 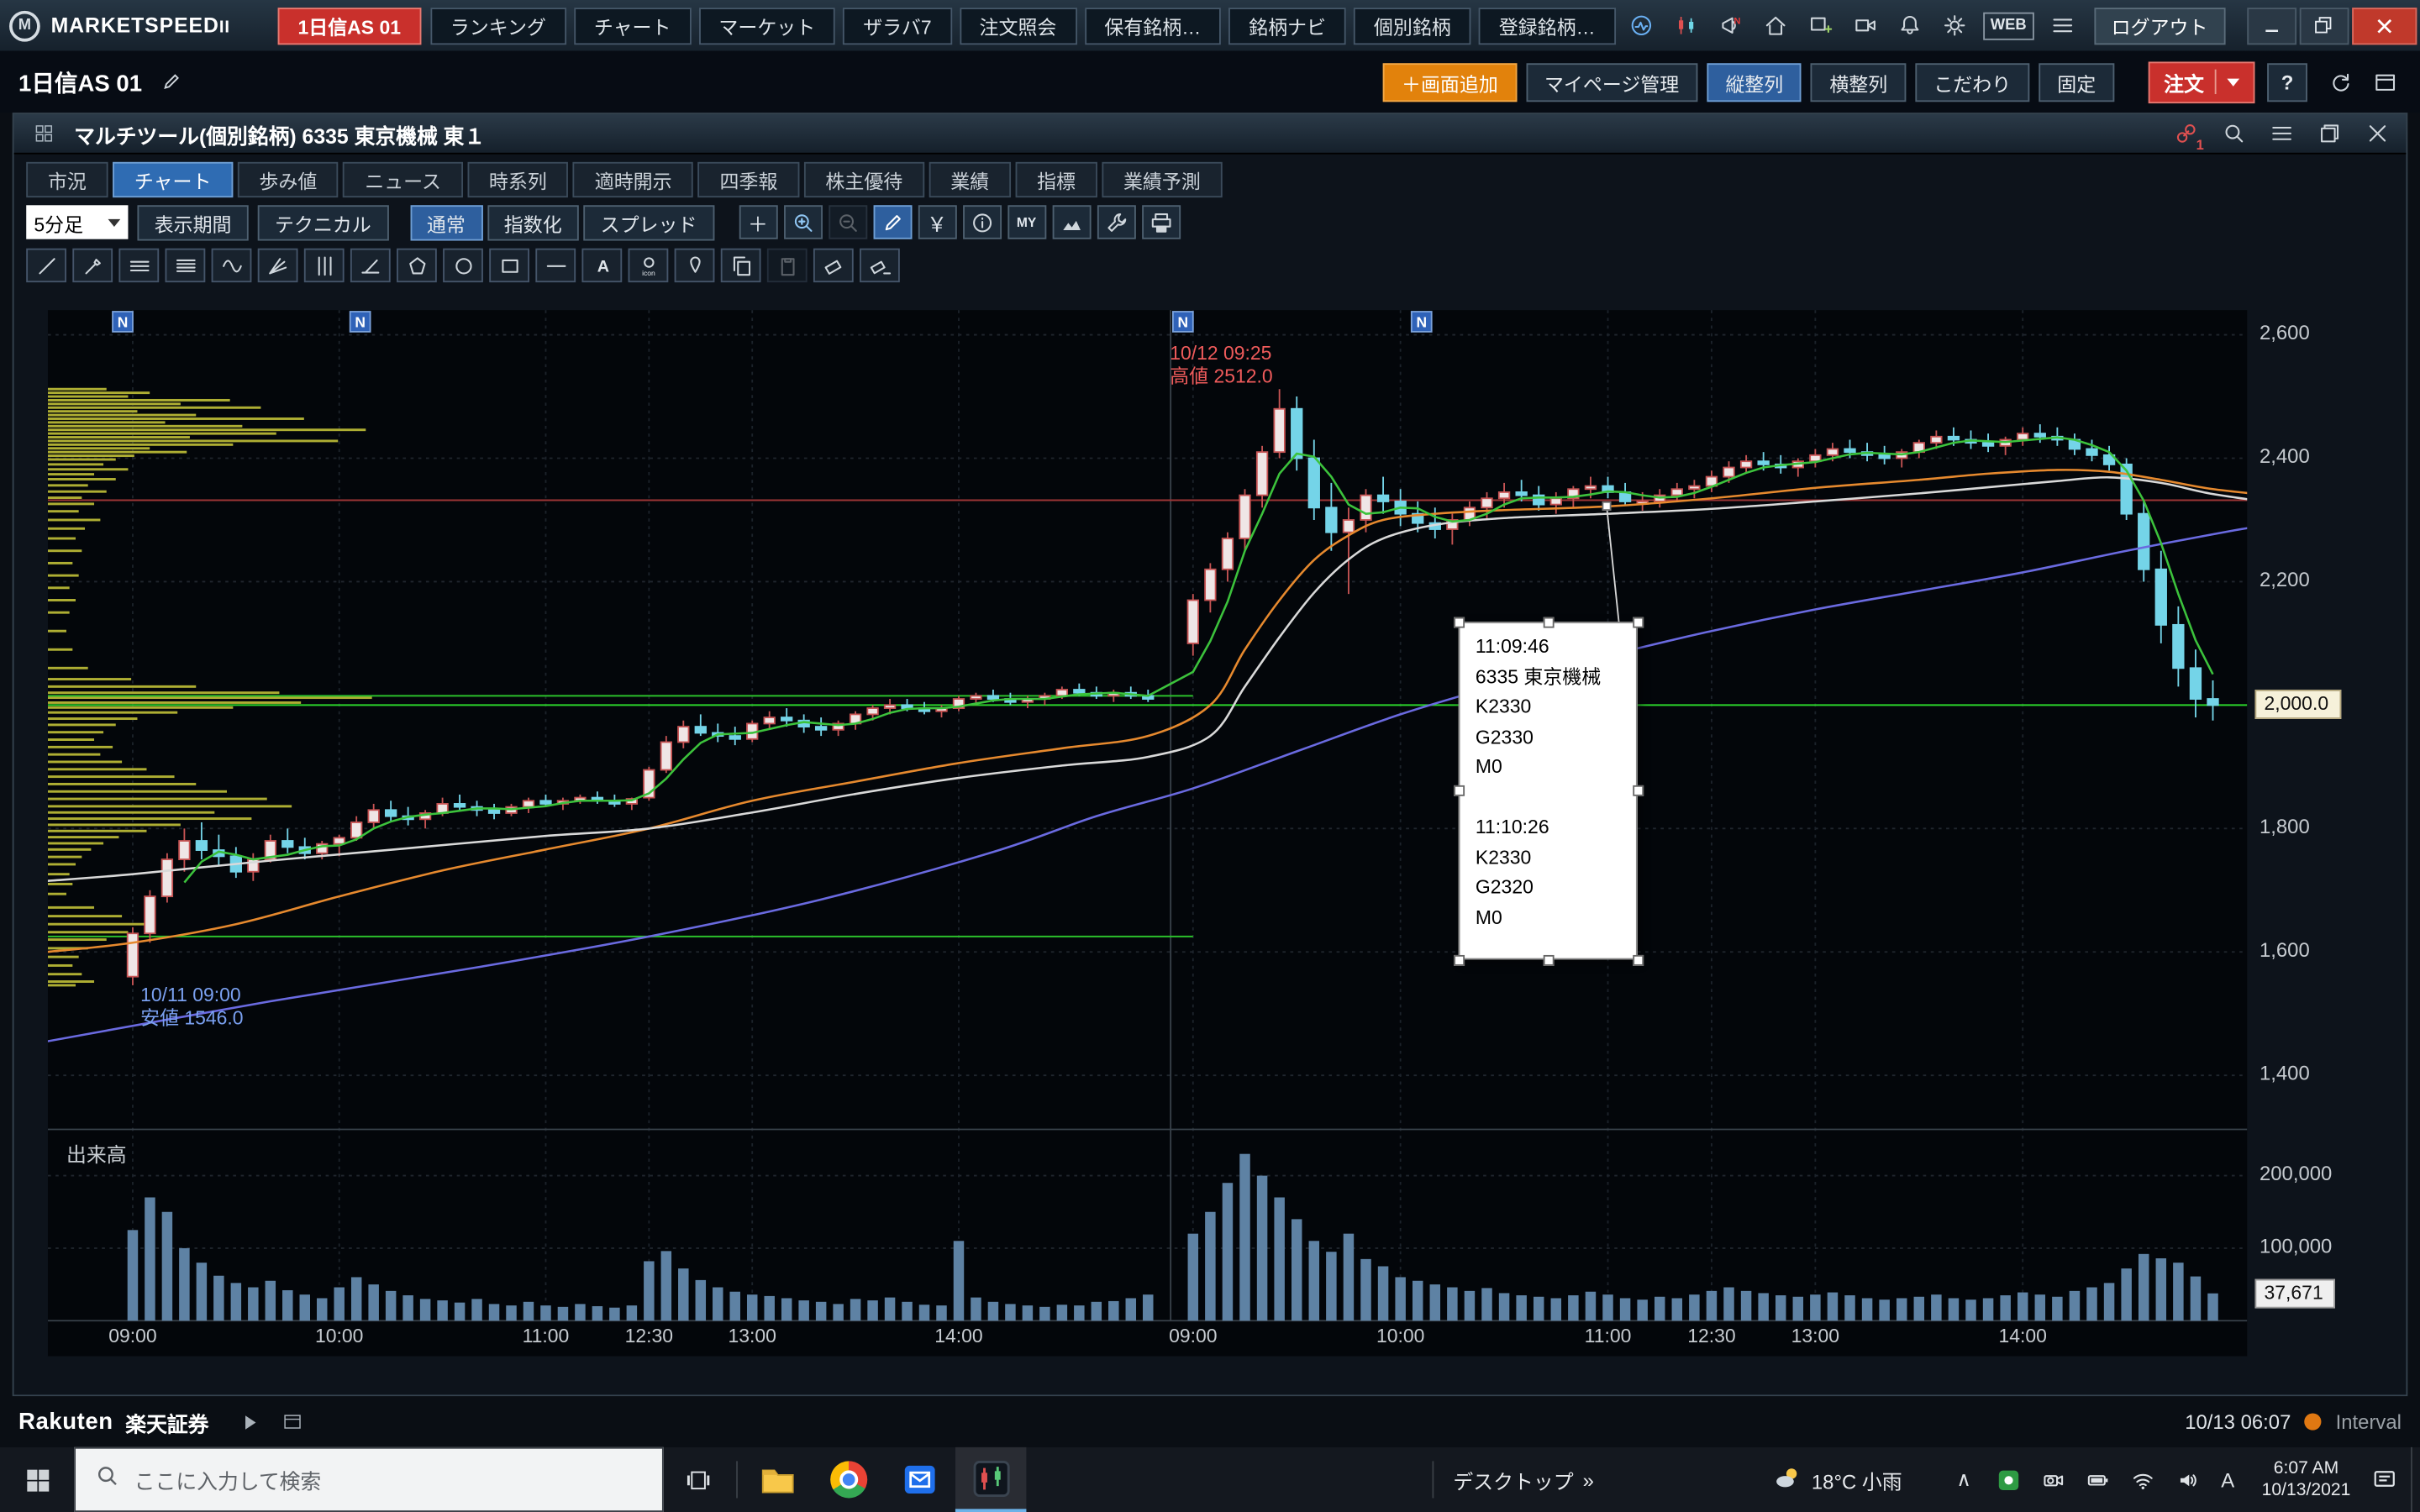 What do you see at coordinates (848, 1479) in the screenshot?
I see `chrome-icon` at bounding box center [848, 1479].